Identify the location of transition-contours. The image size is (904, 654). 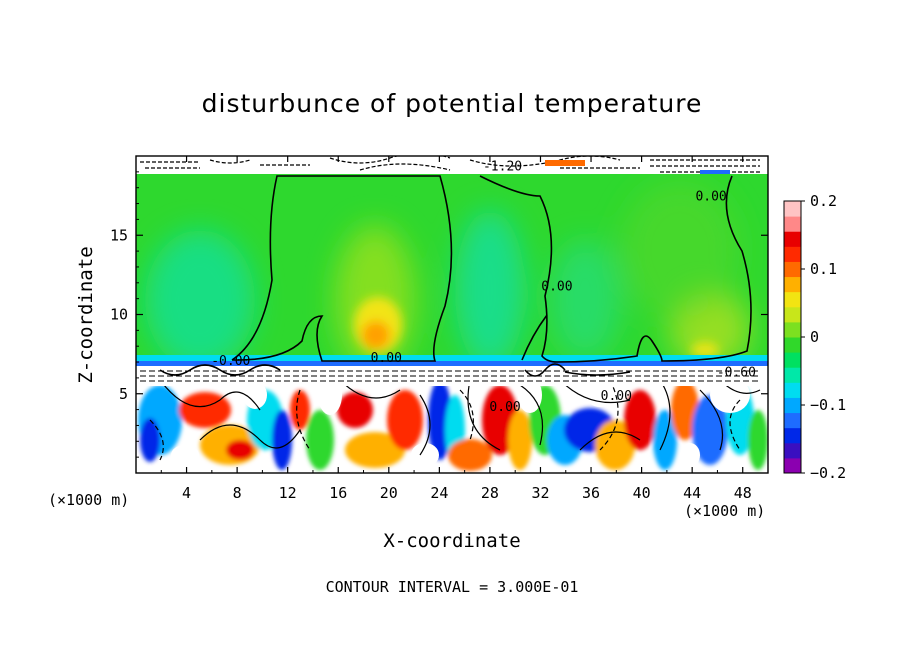
(450, 376).